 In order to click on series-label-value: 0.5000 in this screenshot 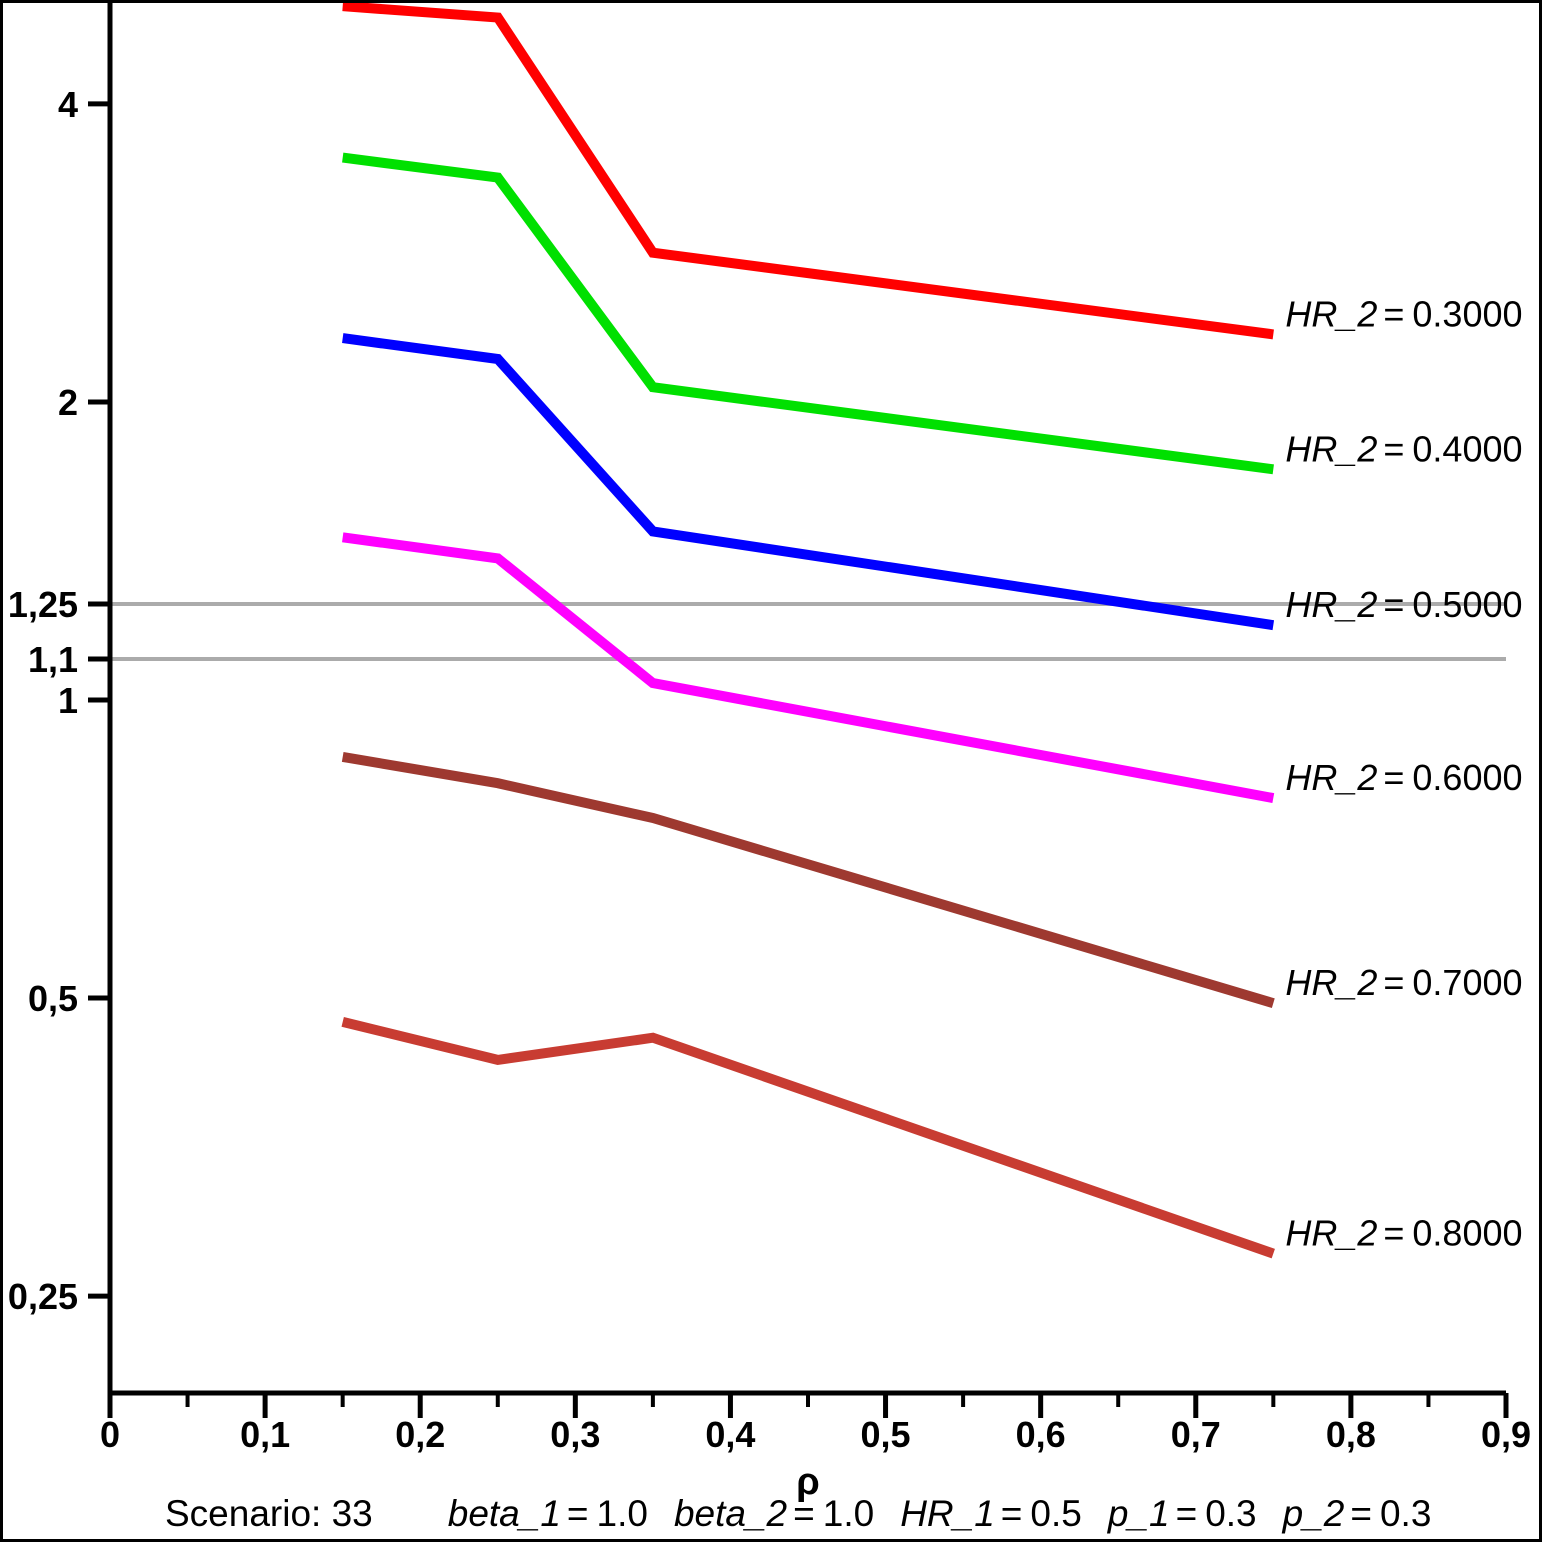, I will do `click(1467, 604)`.